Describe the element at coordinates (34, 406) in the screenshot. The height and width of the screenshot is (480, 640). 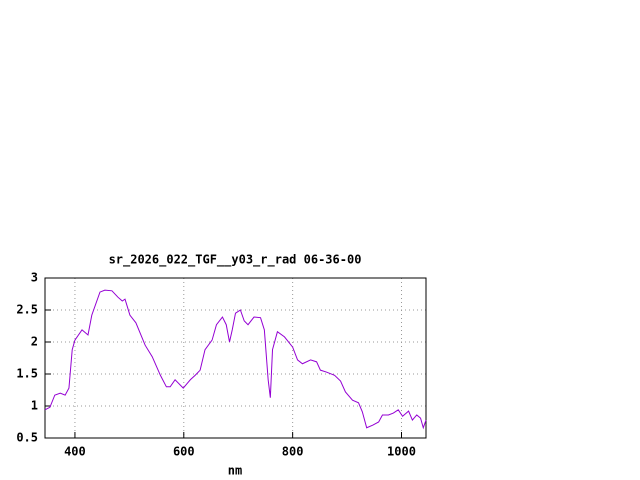
I see `y-tick-label: 1` at that location.